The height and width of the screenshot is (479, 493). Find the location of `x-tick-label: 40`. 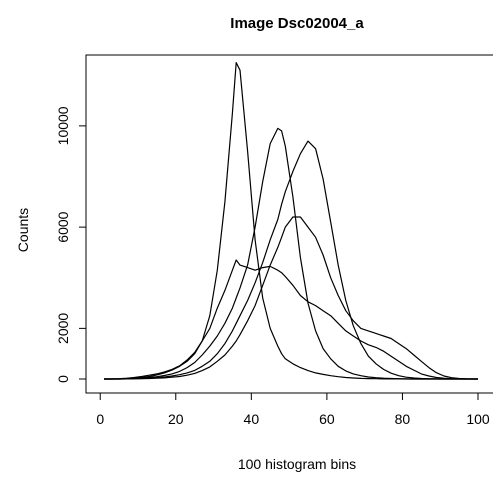

x-tick-label: 40 is located at coordinates (252, 419).